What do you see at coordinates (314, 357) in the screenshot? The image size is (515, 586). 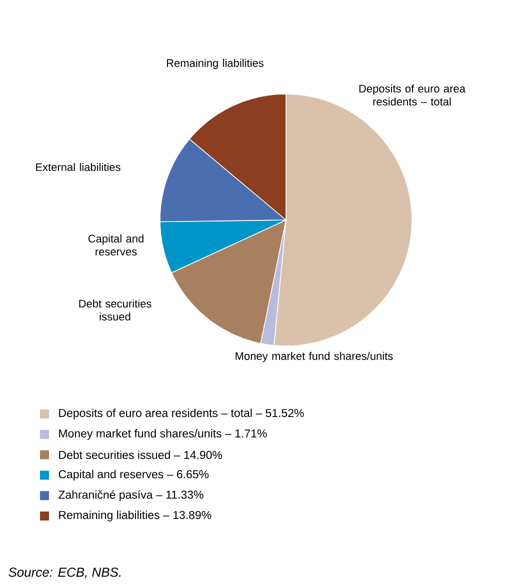 I see `text: Money market fund shares/units` at bounding box center [314, 357].